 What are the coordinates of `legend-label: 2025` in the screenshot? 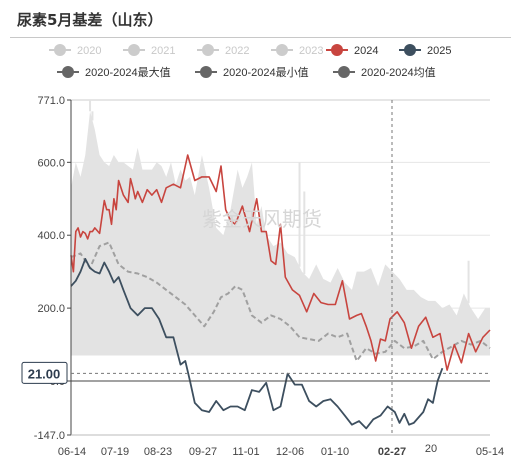 It's located at (439, 51).